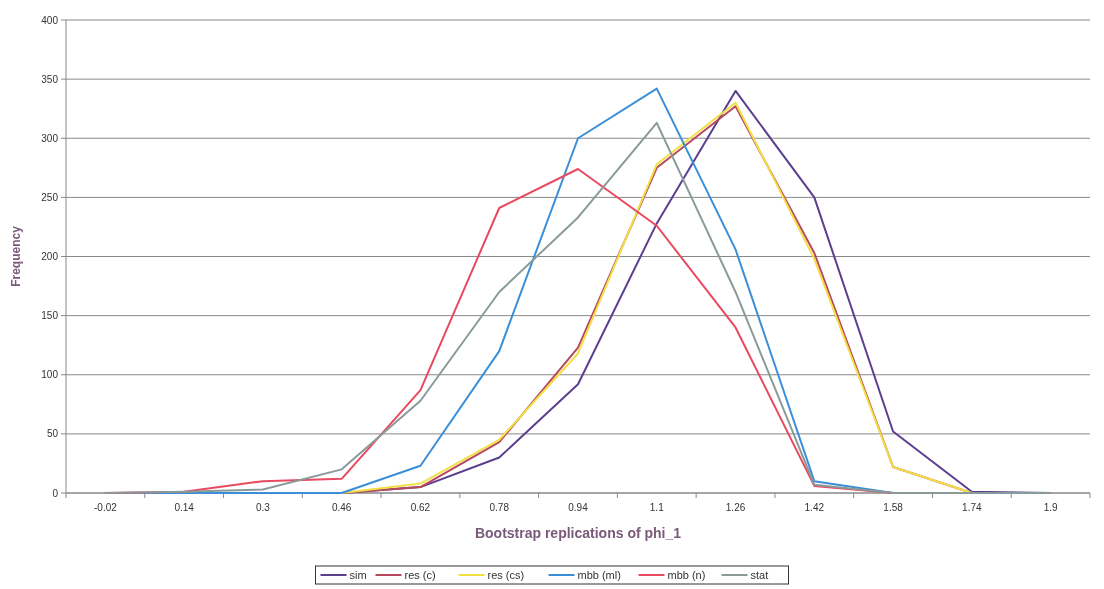 The width and height of the screenshot is (1104, 589). I want to click on y-axis-title: Frequency, so click(16, 256).